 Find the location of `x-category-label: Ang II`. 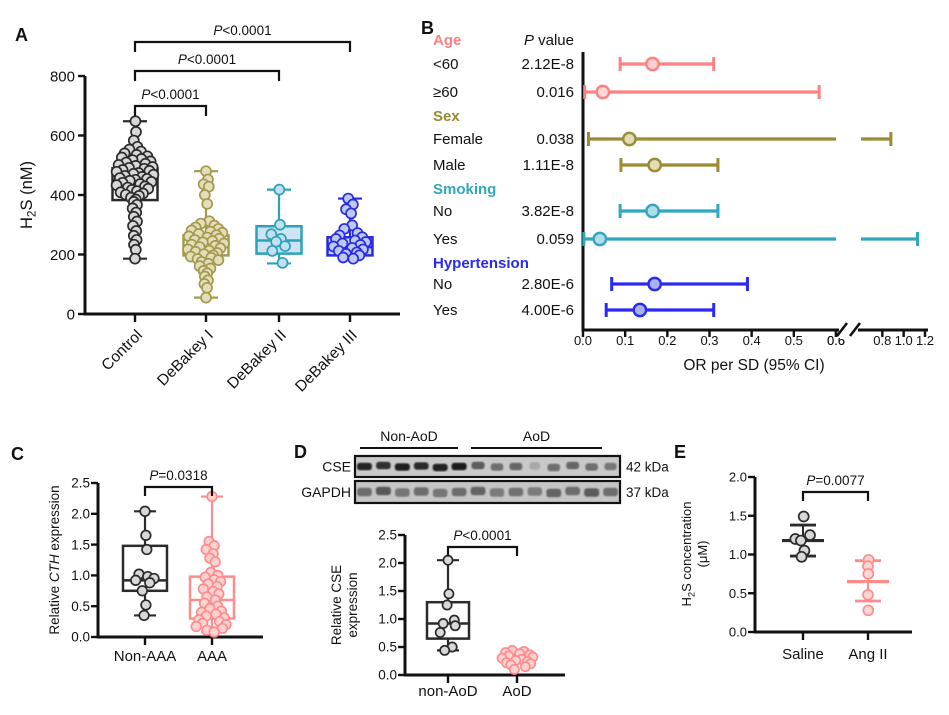

x-category-label: Ang II is located at coordinates (867, 654).